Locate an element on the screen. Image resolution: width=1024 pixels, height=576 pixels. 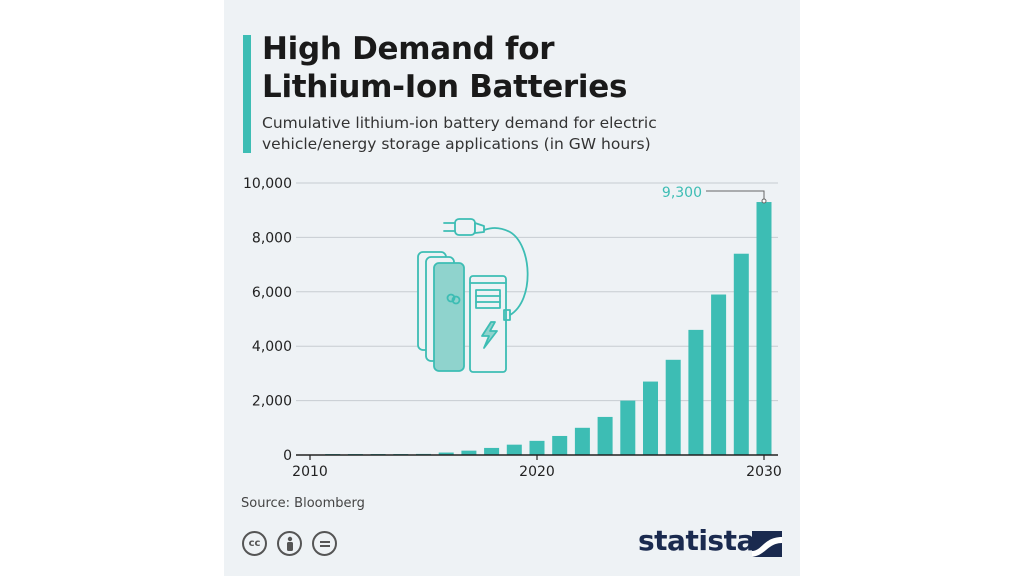
annotation-leader-line is located at coordinates (735, 196).